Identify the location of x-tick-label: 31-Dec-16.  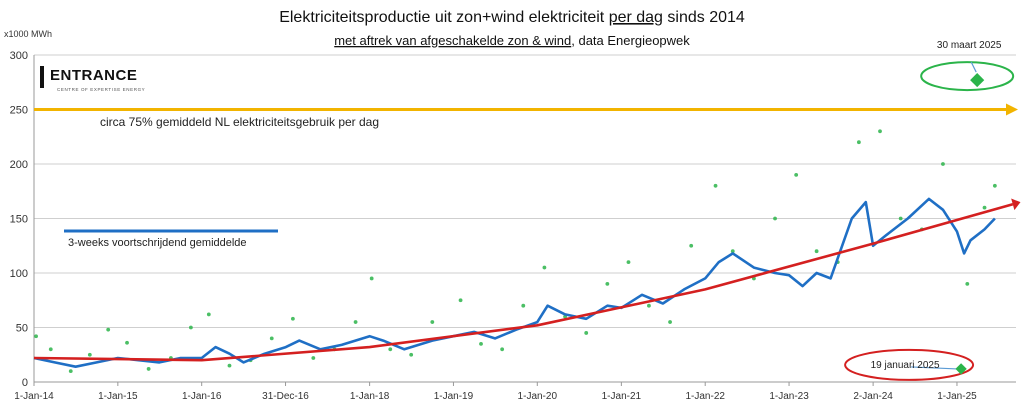
(285, 396).